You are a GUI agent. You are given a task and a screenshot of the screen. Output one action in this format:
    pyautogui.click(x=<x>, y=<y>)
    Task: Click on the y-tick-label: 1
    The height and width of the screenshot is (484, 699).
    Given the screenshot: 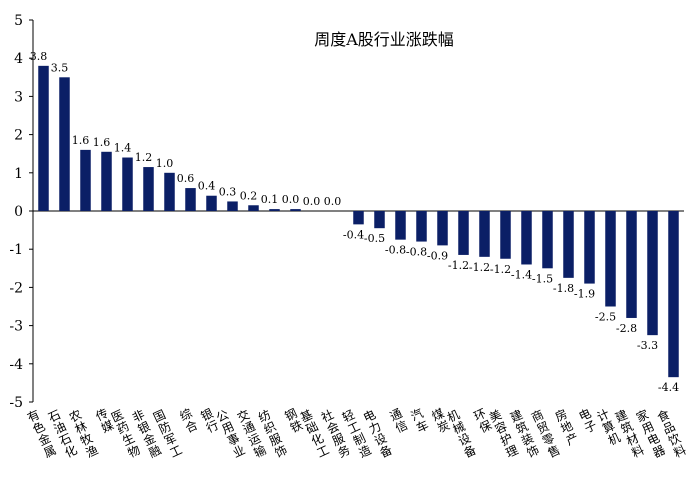 What is the action you would take?
    pyautogui.click(x=18, y=174)
    